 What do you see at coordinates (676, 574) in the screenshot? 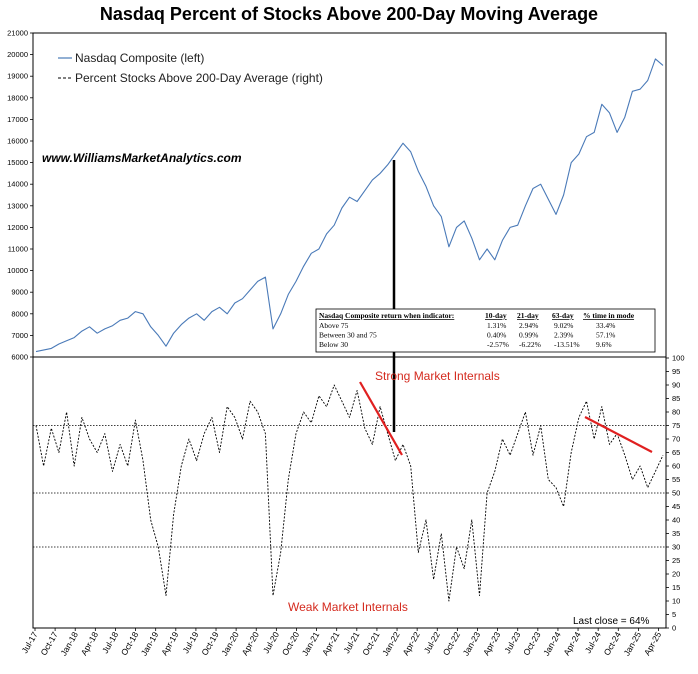
I see `right-tick-label: 20` at bounding box center [676, 574].